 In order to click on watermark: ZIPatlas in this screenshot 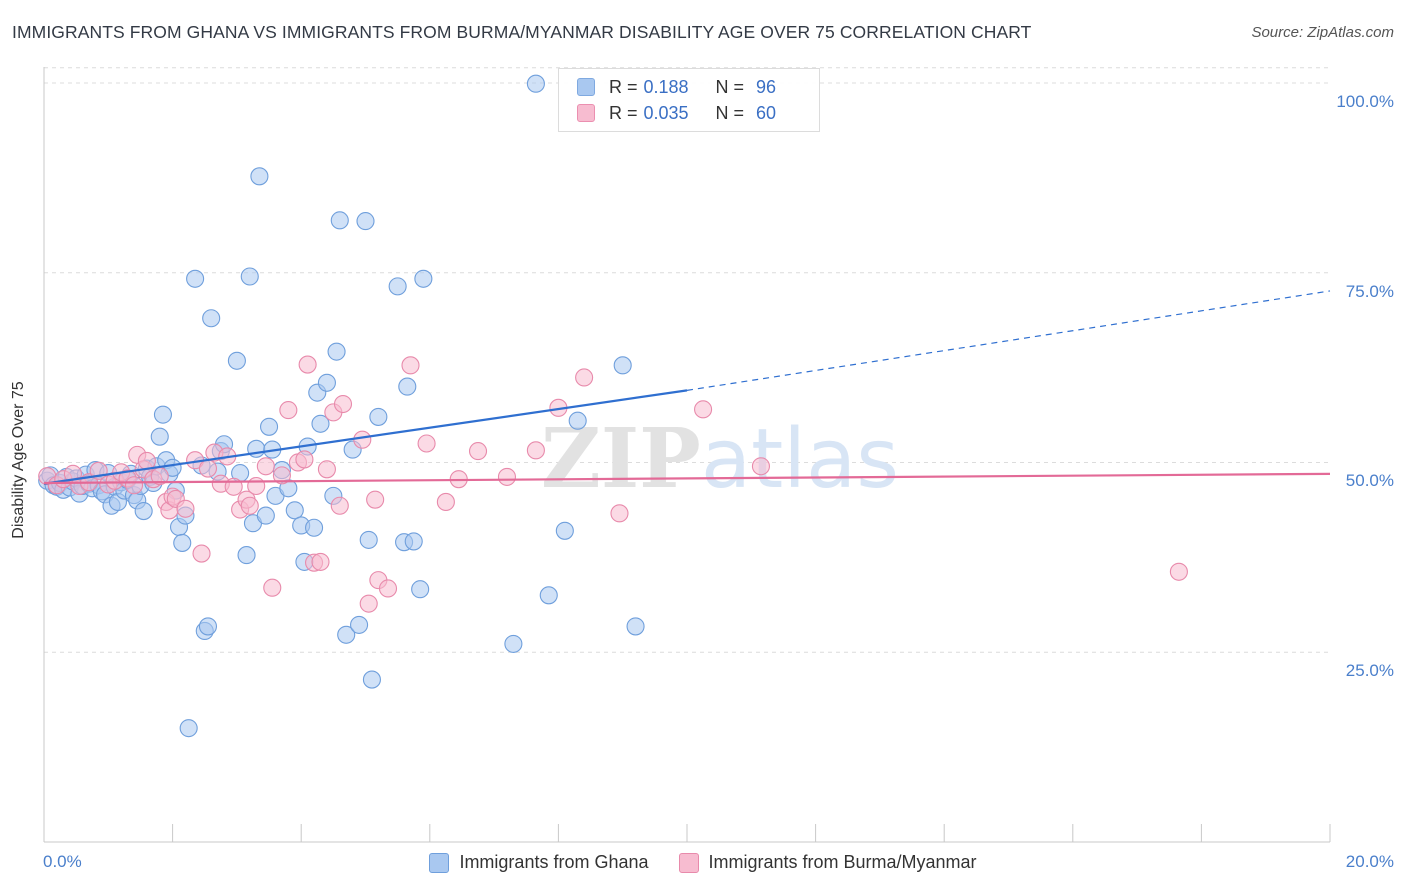, I will do `click(720, 459)`.